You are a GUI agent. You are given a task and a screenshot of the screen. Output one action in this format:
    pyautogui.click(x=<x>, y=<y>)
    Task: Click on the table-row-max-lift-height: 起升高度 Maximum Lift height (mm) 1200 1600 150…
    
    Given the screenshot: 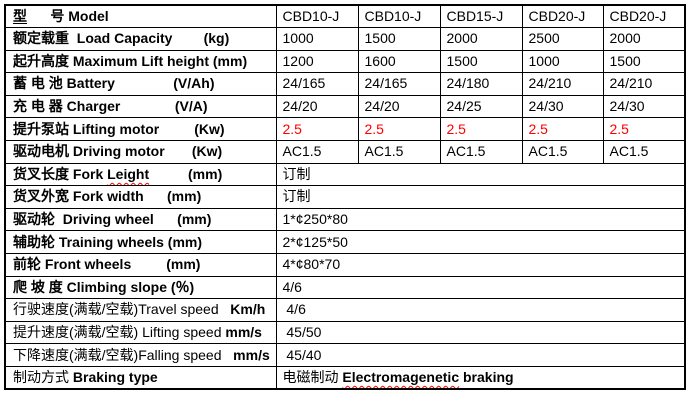 What is the action you would take?
    pyautogui.click(x=345, y=61)
    